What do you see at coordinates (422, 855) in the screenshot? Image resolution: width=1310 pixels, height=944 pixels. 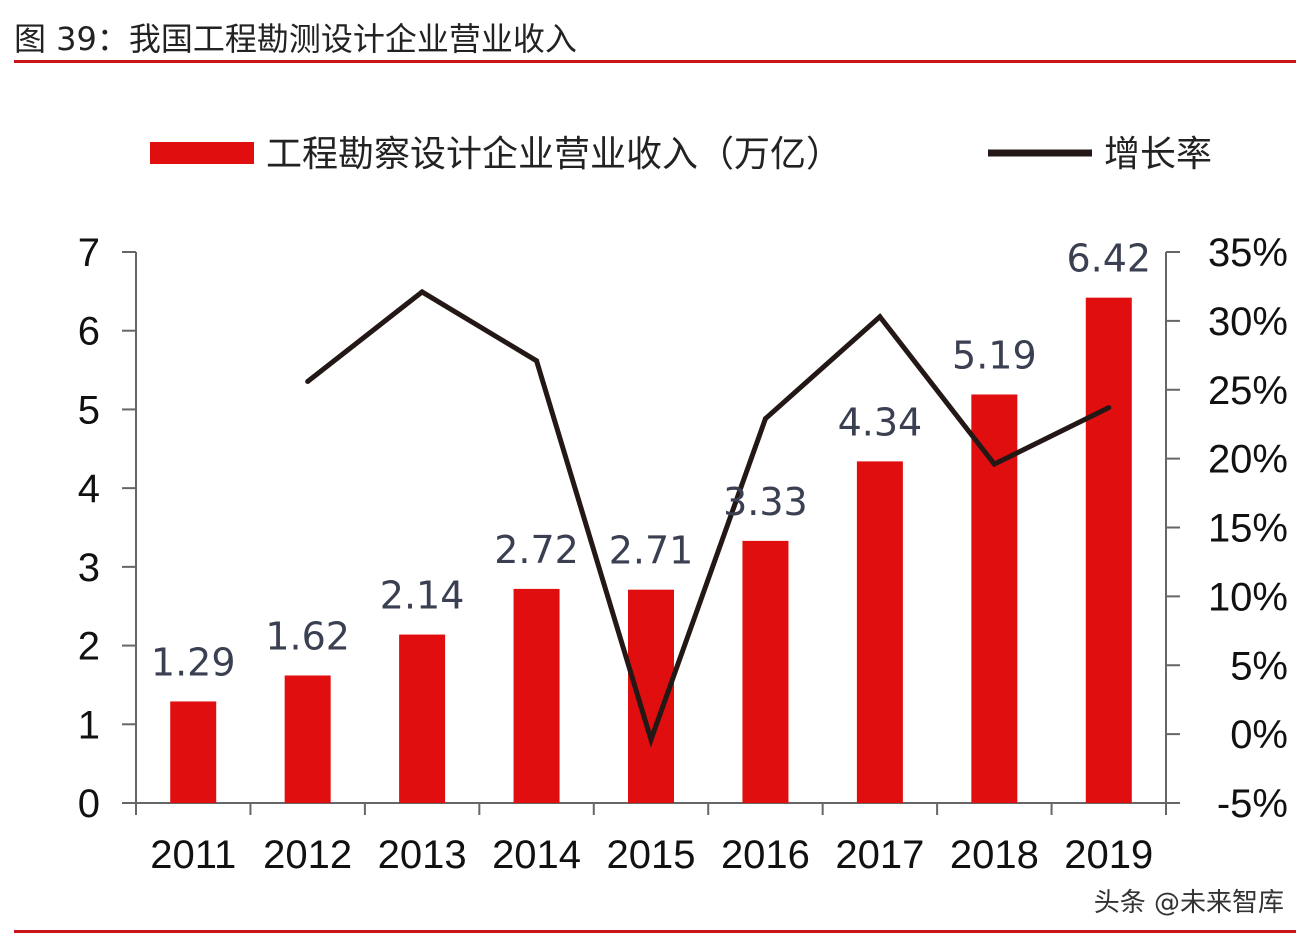 I see `x-axis-tick-label: 2013` at bounding box center [422, 855].